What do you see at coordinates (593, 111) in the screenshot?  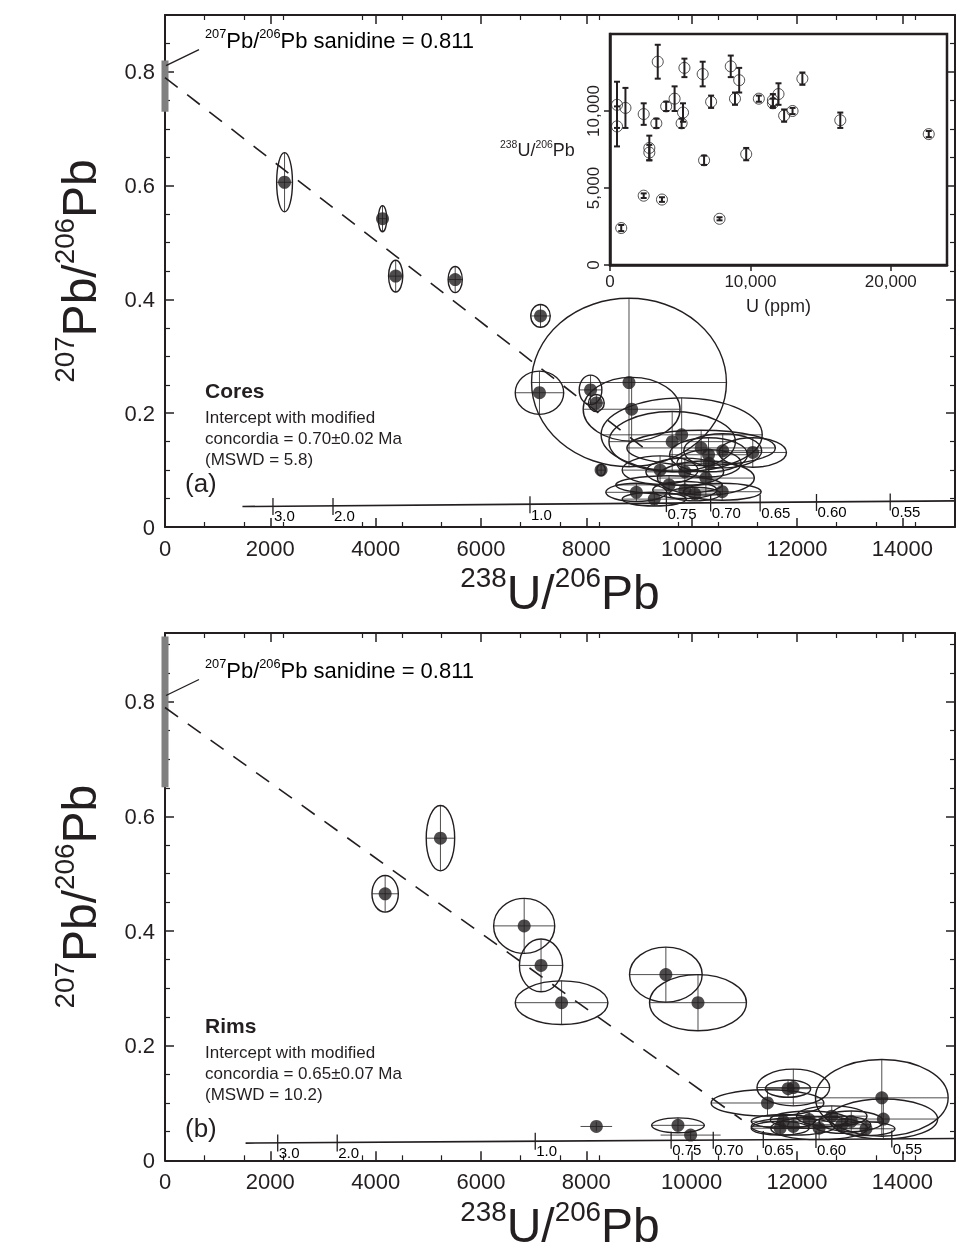 I see `y-tick-label: 10,000` at bounding box center [593, 111].